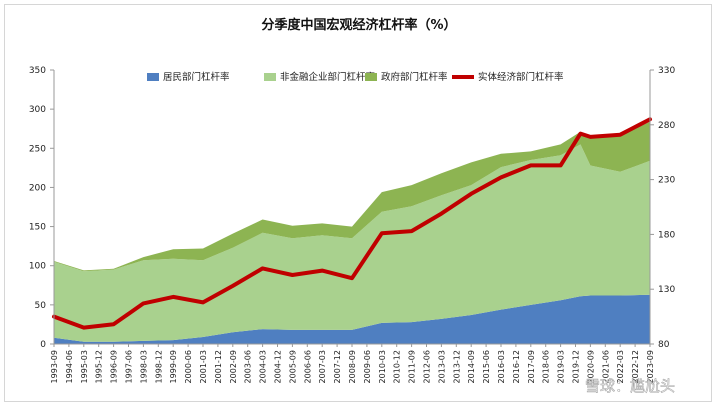 Image resolution: width=718 pixels, height=408 pixels. What do you see at coordinates (328, 77) in the screenshot?
I see `legend-label-1: 非金融企业部门杠杆率` at bounding box center [328, 77].